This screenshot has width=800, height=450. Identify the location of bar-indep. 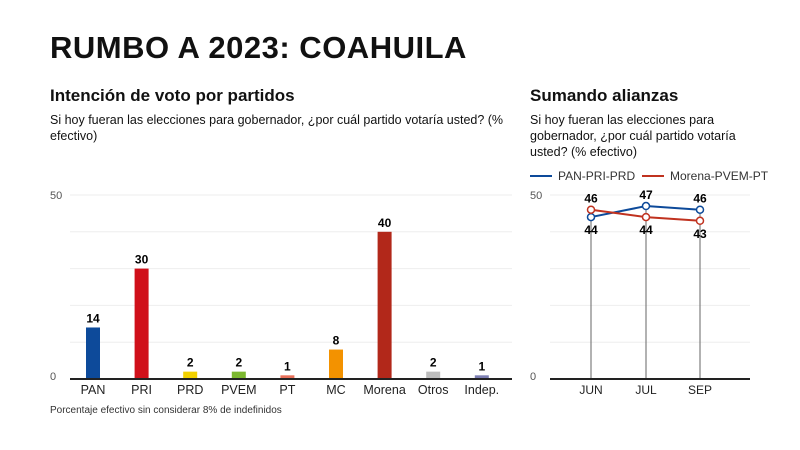
(481, 377).